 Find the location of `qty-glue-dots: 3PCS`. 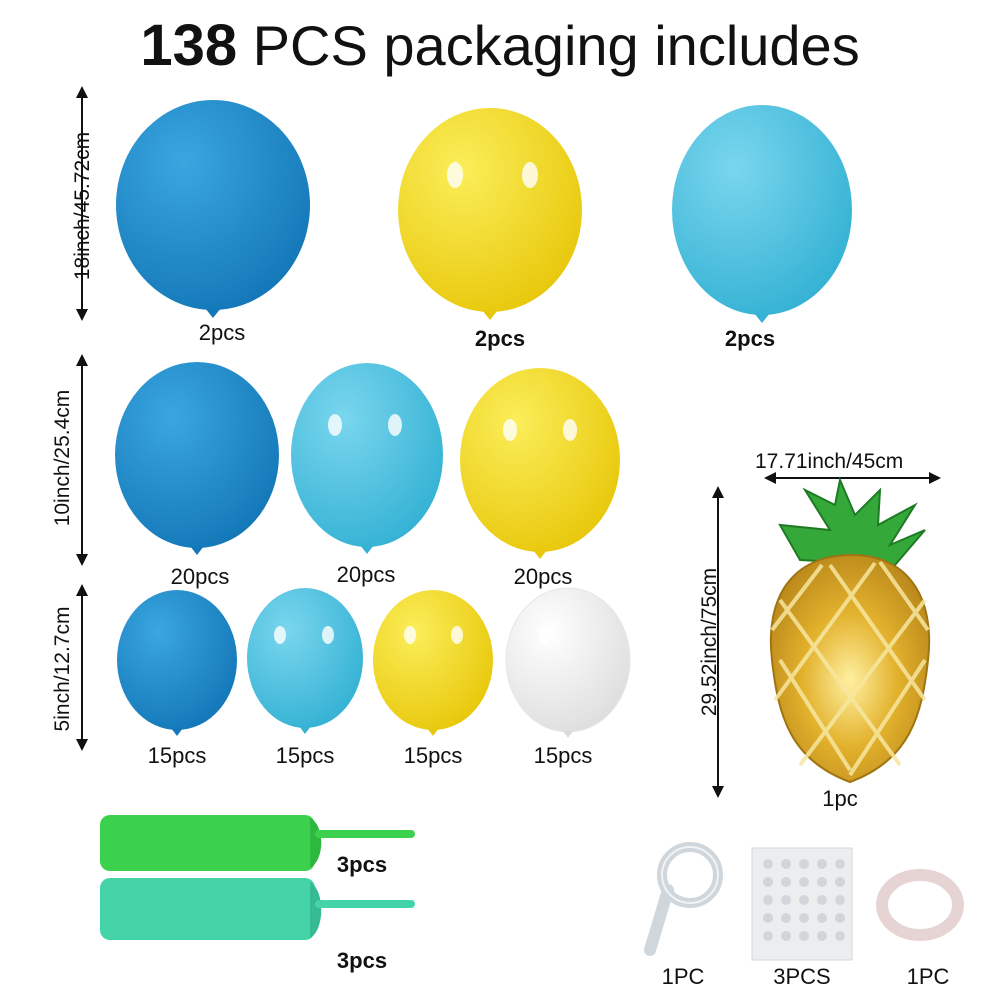

qty-glue-dots: 3PCS is located at coordinates (802, 976).